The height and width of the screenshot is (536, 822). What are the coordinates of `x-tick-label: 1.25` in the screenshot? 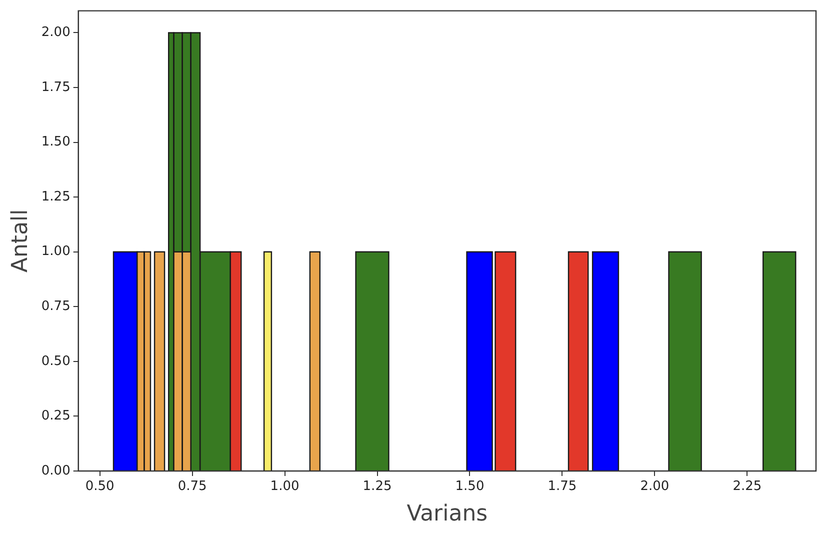 It's located at (377, 486).